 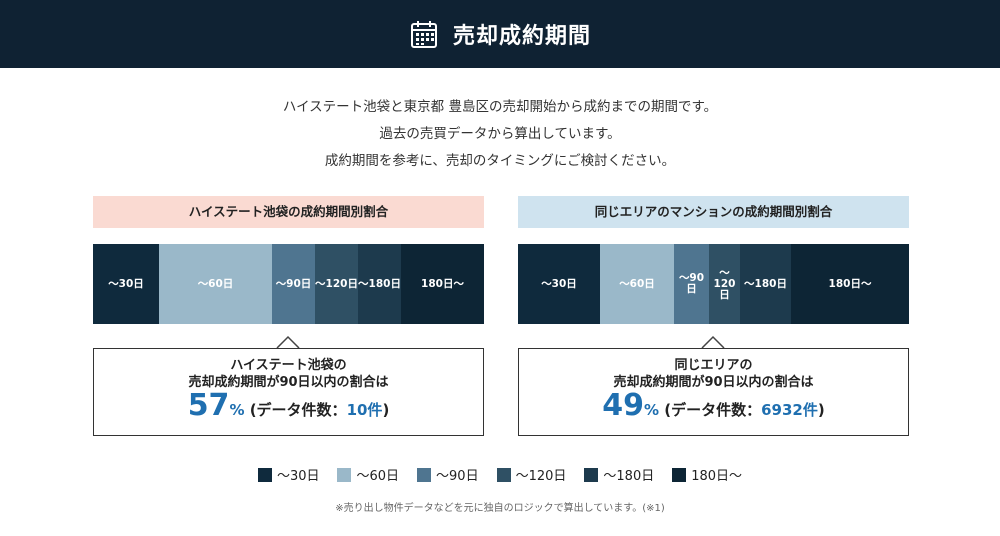 I want to click on legend-item: 〜60日, so click(x=368, y=474).